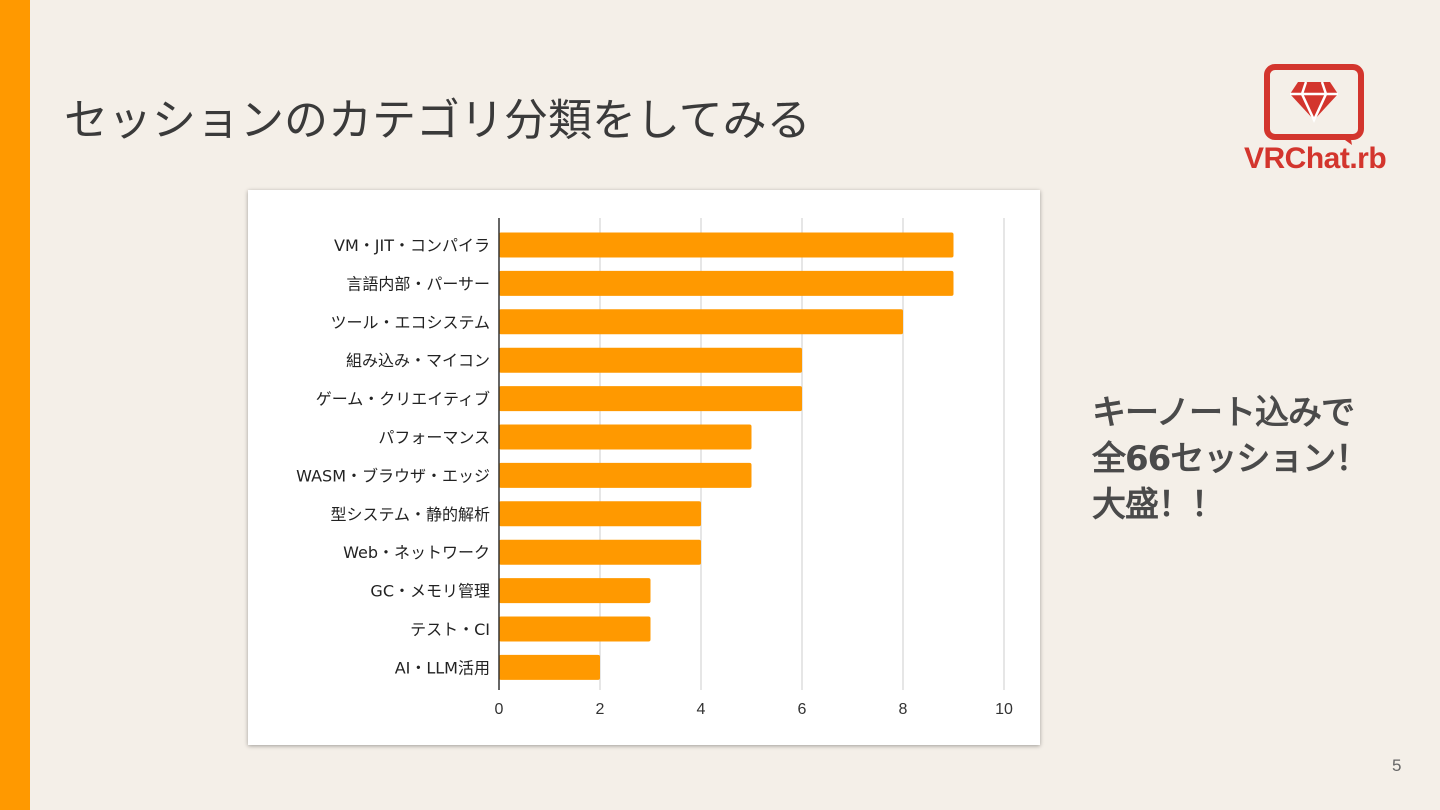 The image size is (1440, 810). Describe the element at coordinates (450, 629) in the screenshot. I see `category-label: テスト・CI` at that location.